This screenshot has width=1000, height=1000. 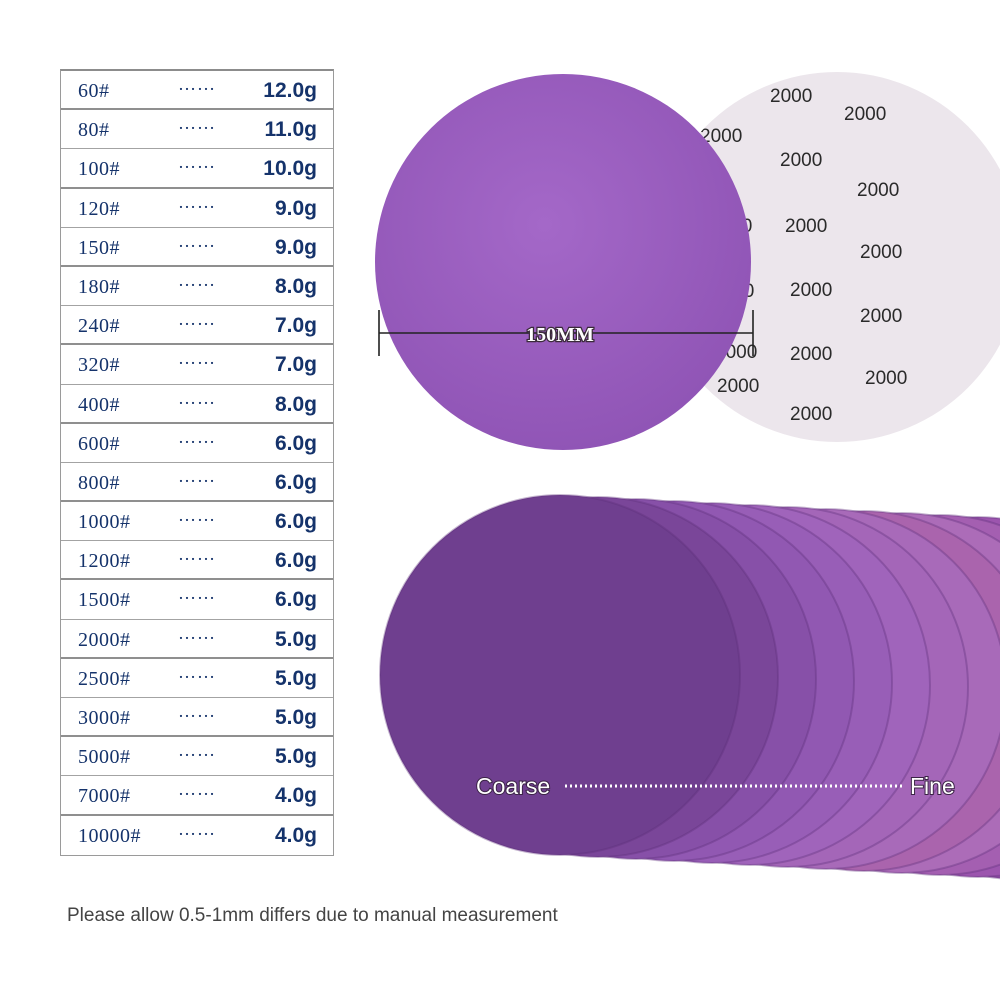 I want to click on table-row: 180# …… 8.0g, so click(x=197, y=287).